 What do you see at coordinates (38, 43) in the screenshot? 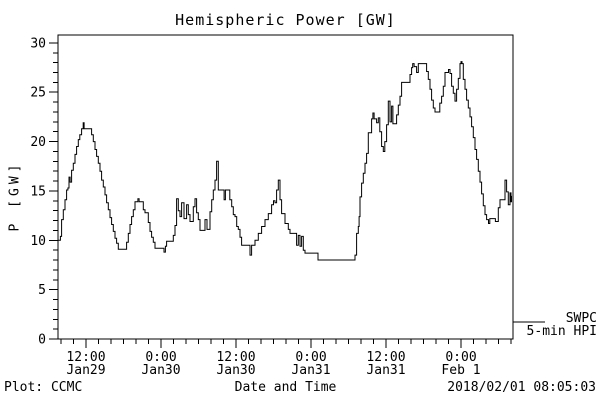
I see `y-tick-label: 30` at bounding box center [38, 43].